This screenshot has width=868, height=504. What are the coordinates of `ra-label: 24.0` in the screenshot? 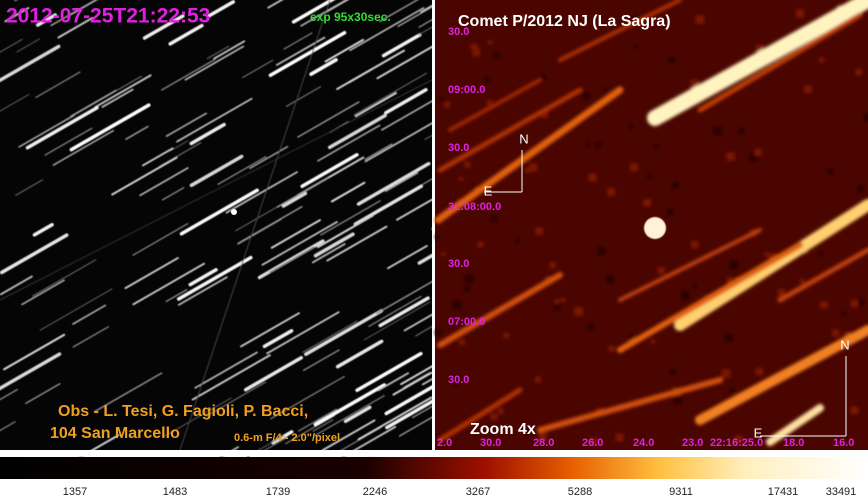 It's located at (643, 443).